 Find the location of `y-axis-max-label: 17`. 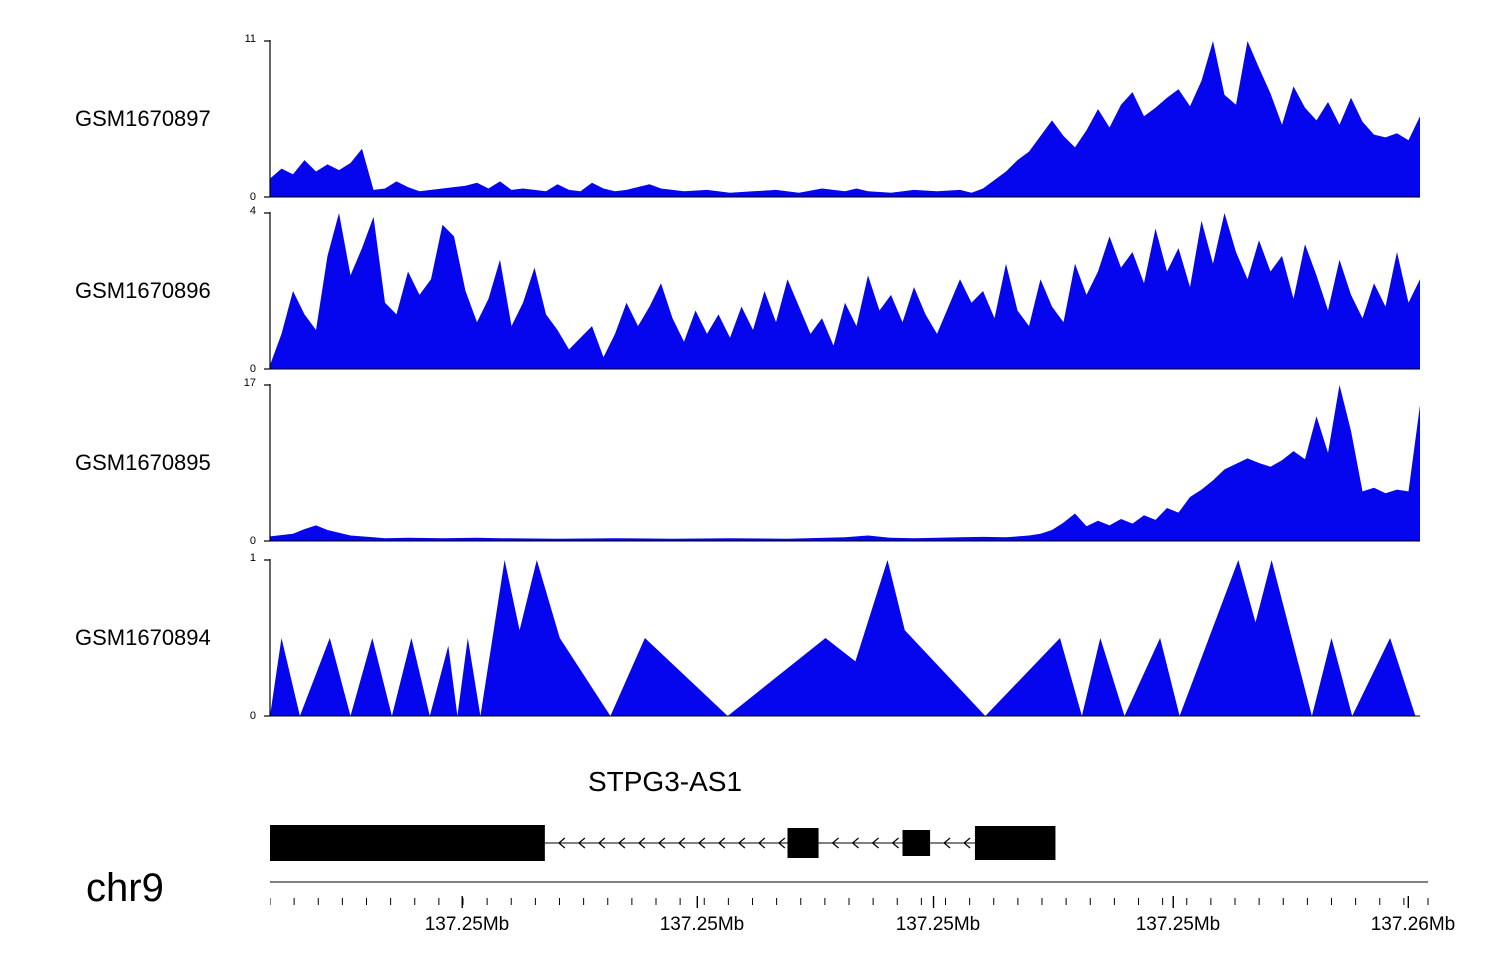

y-axis-max-label: 17 is located at coordinates (249, 383).